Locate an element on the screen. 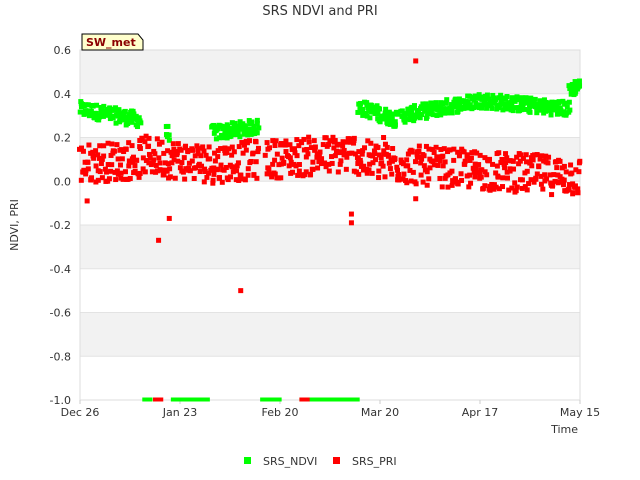  y-tick-label: 0.6 is located at coordinates (63, 50).